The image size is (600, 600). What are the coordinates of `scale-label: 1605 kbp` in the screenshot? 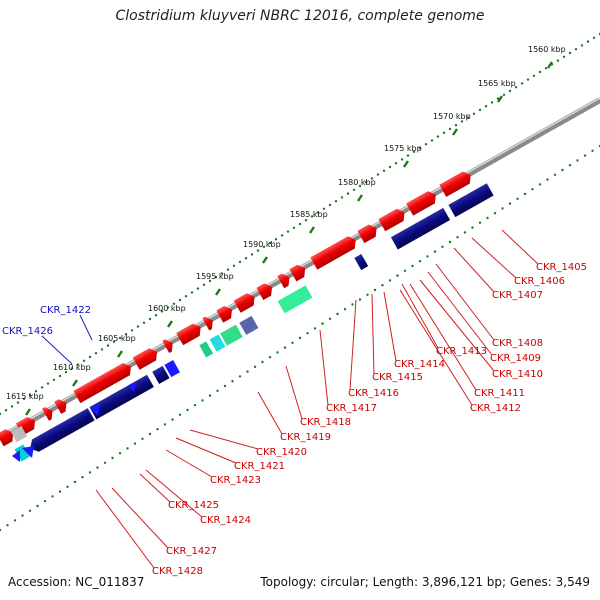 It's located at (117, 338).